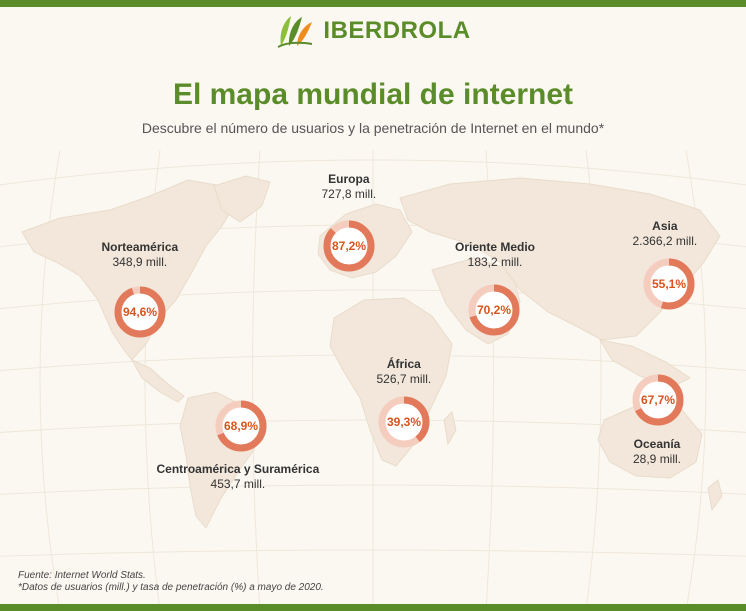  Describe the element at coordinates (657, 459) in the screenshot. I see `region-users: 28,9 mill.` at that location.